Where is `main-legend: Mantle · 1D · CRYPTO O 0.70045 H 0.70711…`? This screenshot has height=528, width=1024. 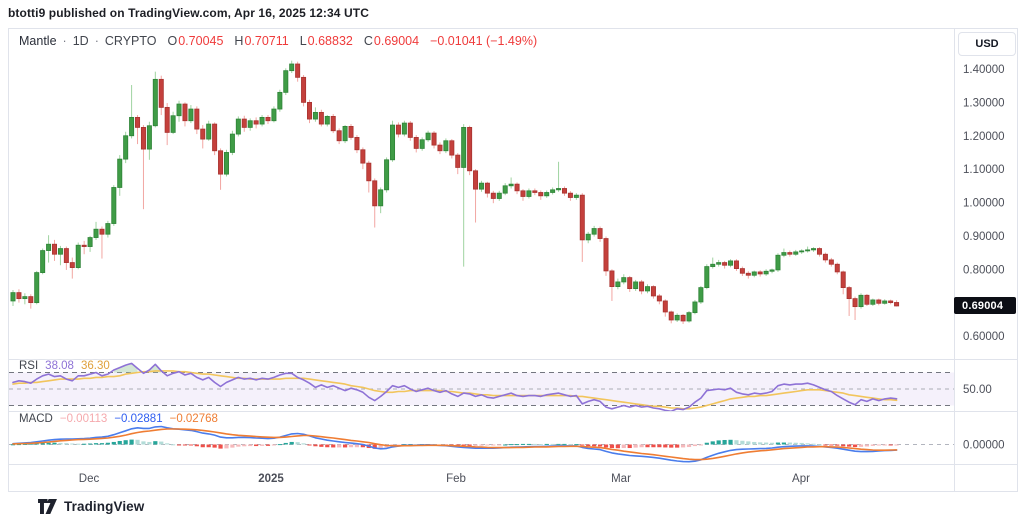
main-legend: Mantle · 1D · CRYPTO O 0.70045 H 0.70711… is located at coordinates (278, 41).